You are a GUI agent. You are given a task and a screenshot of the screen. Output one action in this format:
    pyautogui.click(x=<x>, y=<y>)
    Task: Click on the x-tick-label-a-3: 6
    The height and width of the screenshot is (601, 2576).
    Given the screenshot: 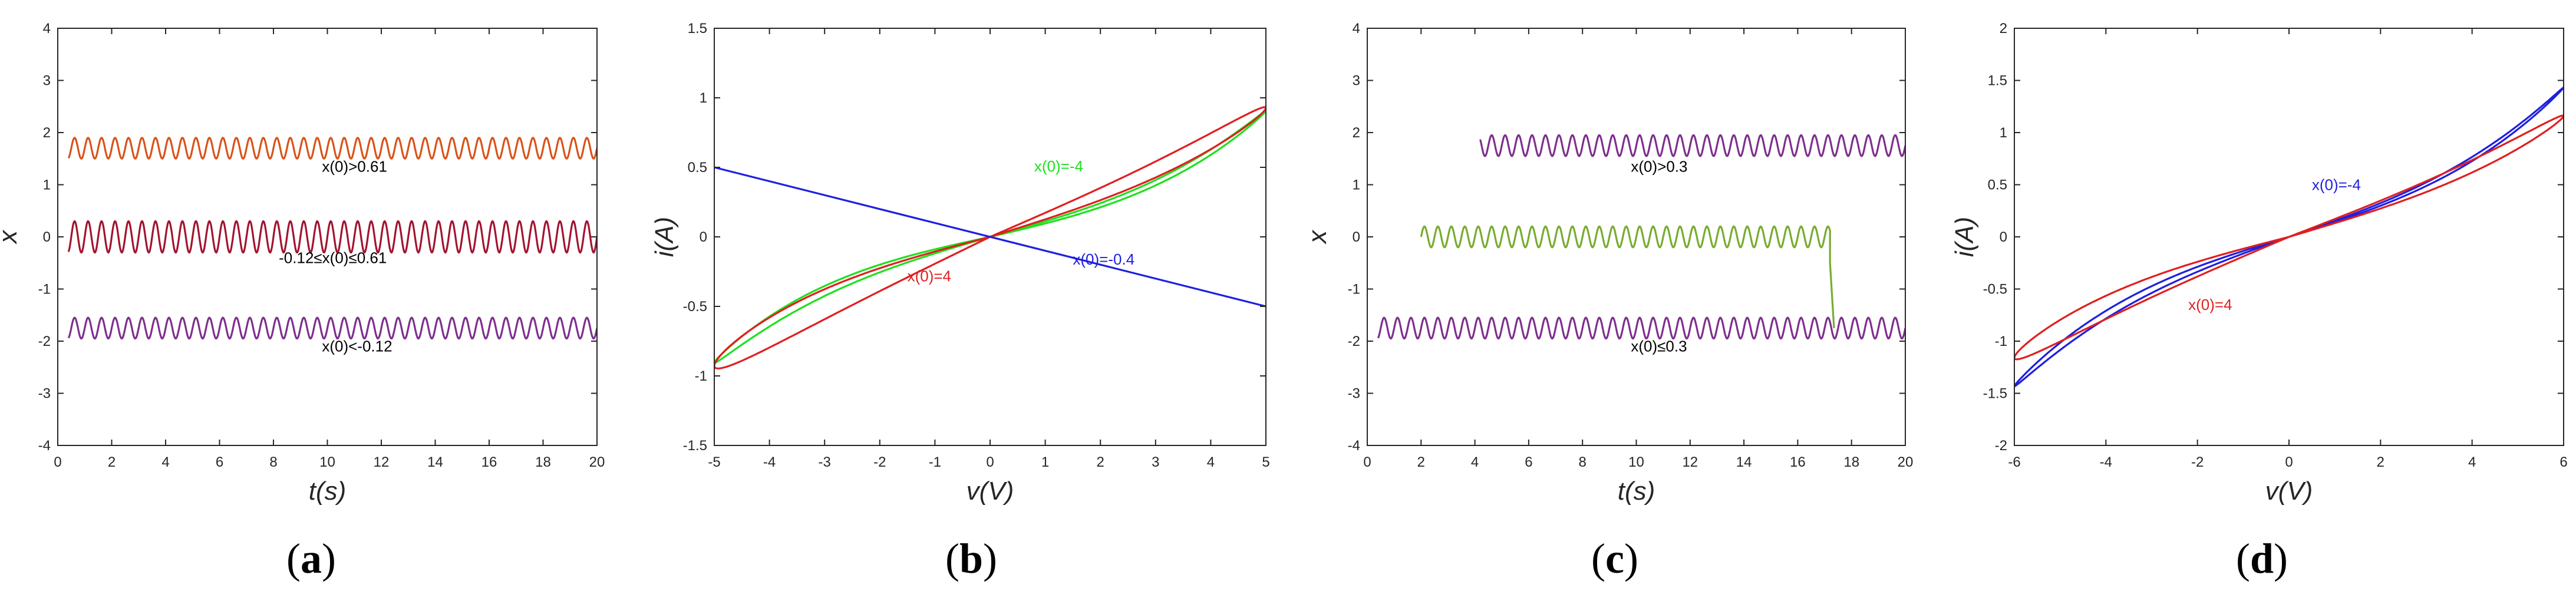 What is the action you would take?
    pyautogui.click(x=220, y=462)
    